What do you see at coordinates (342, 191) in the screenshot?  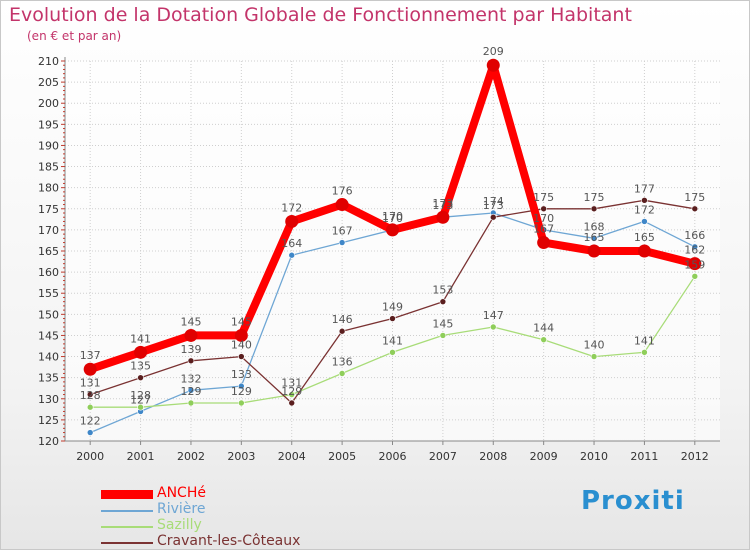 I see `data-label: 176` at bounding box center [342, 191].